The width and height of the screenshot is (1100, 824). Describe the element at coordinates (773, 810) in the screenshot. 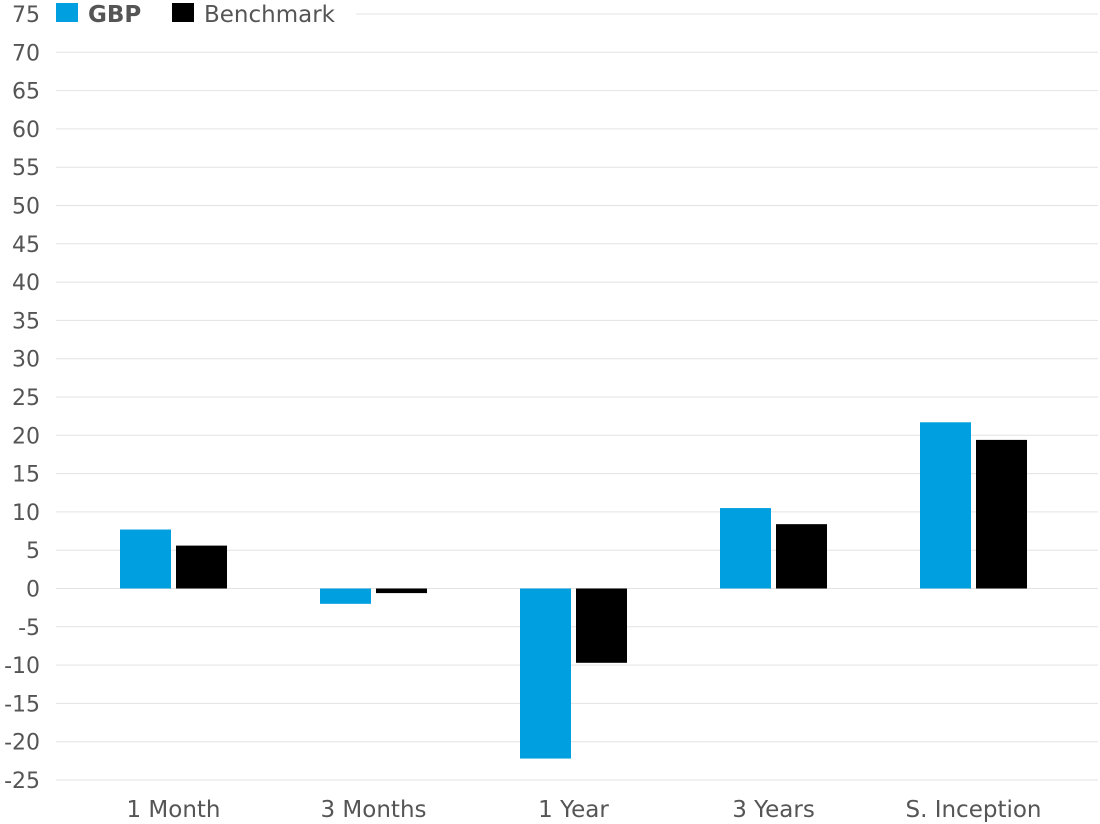

I see `x-label-3-years: 3 Years` at that location.